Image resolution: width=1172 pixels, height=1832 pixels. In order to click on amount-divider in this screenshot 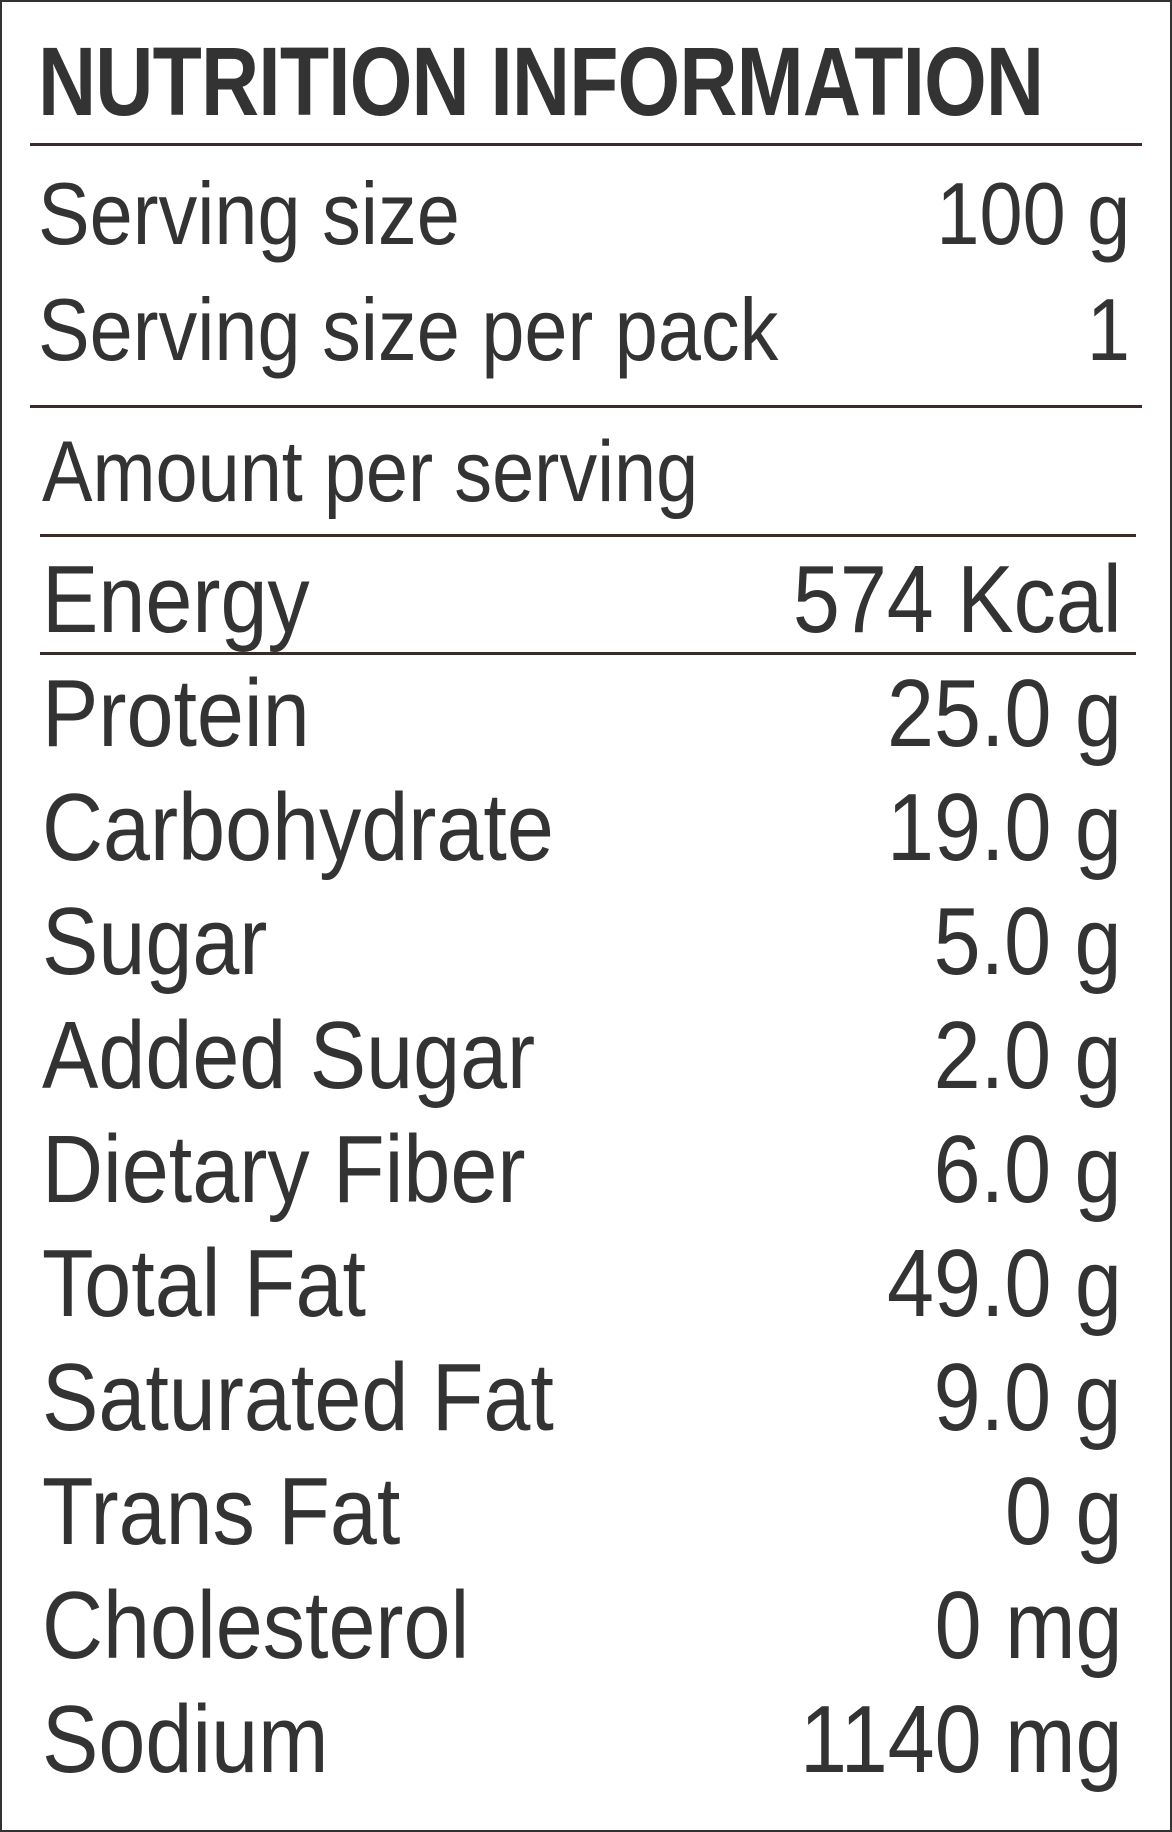, I will do `click(588, 535)`.